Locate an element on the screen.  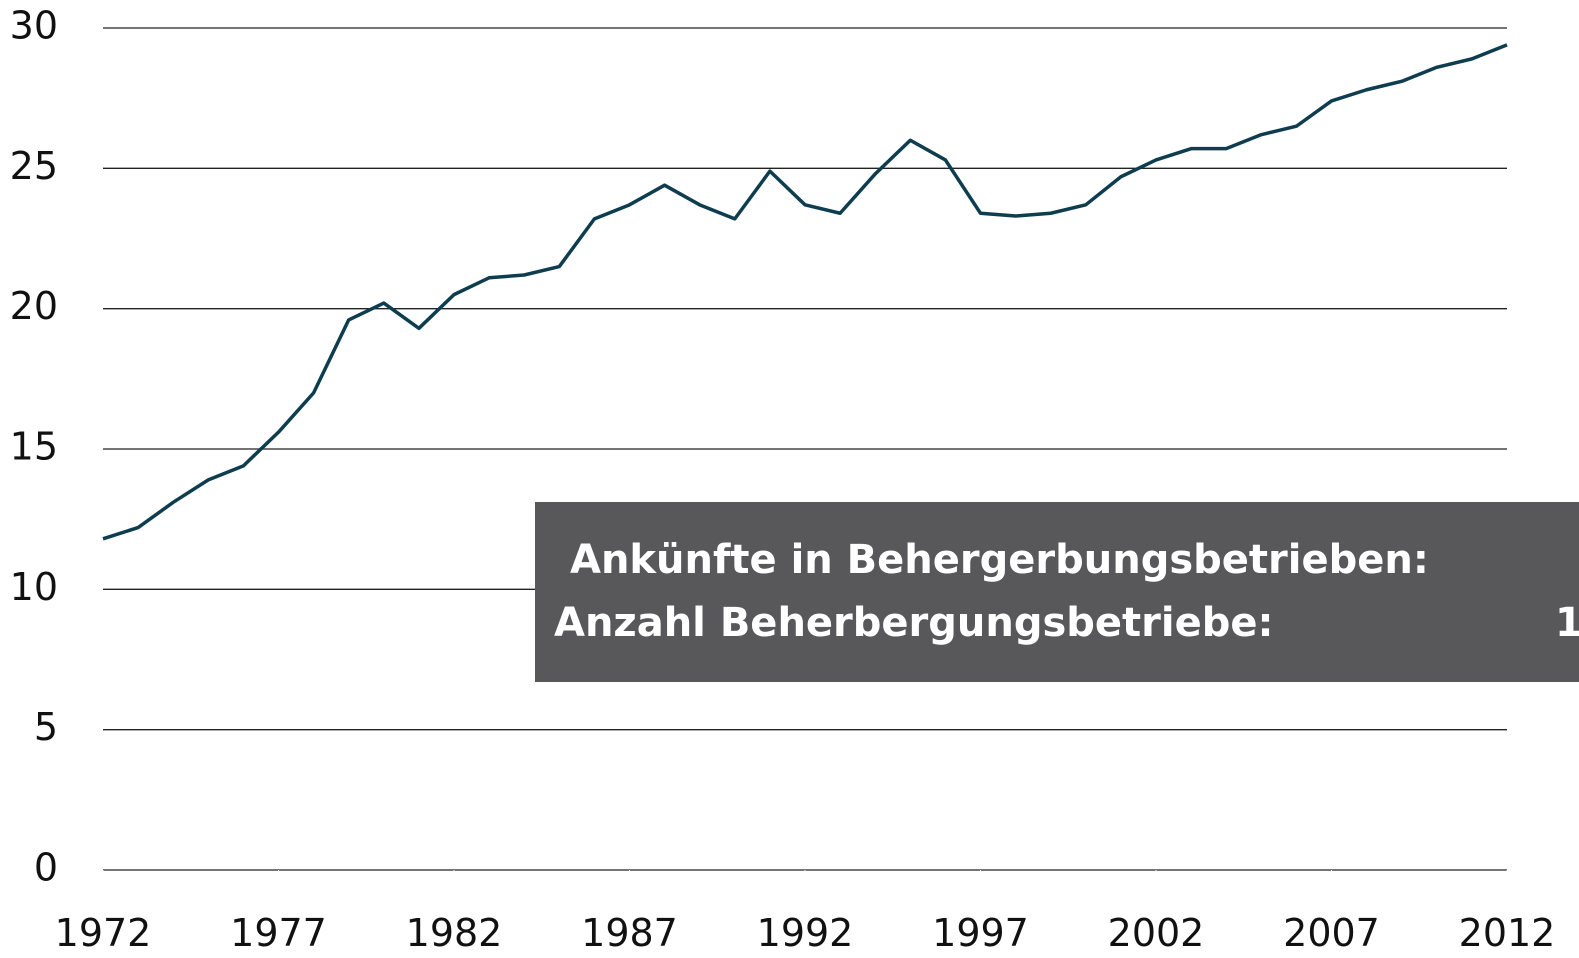
tooltip-value: 1 is located at coordinates (1567, 623).